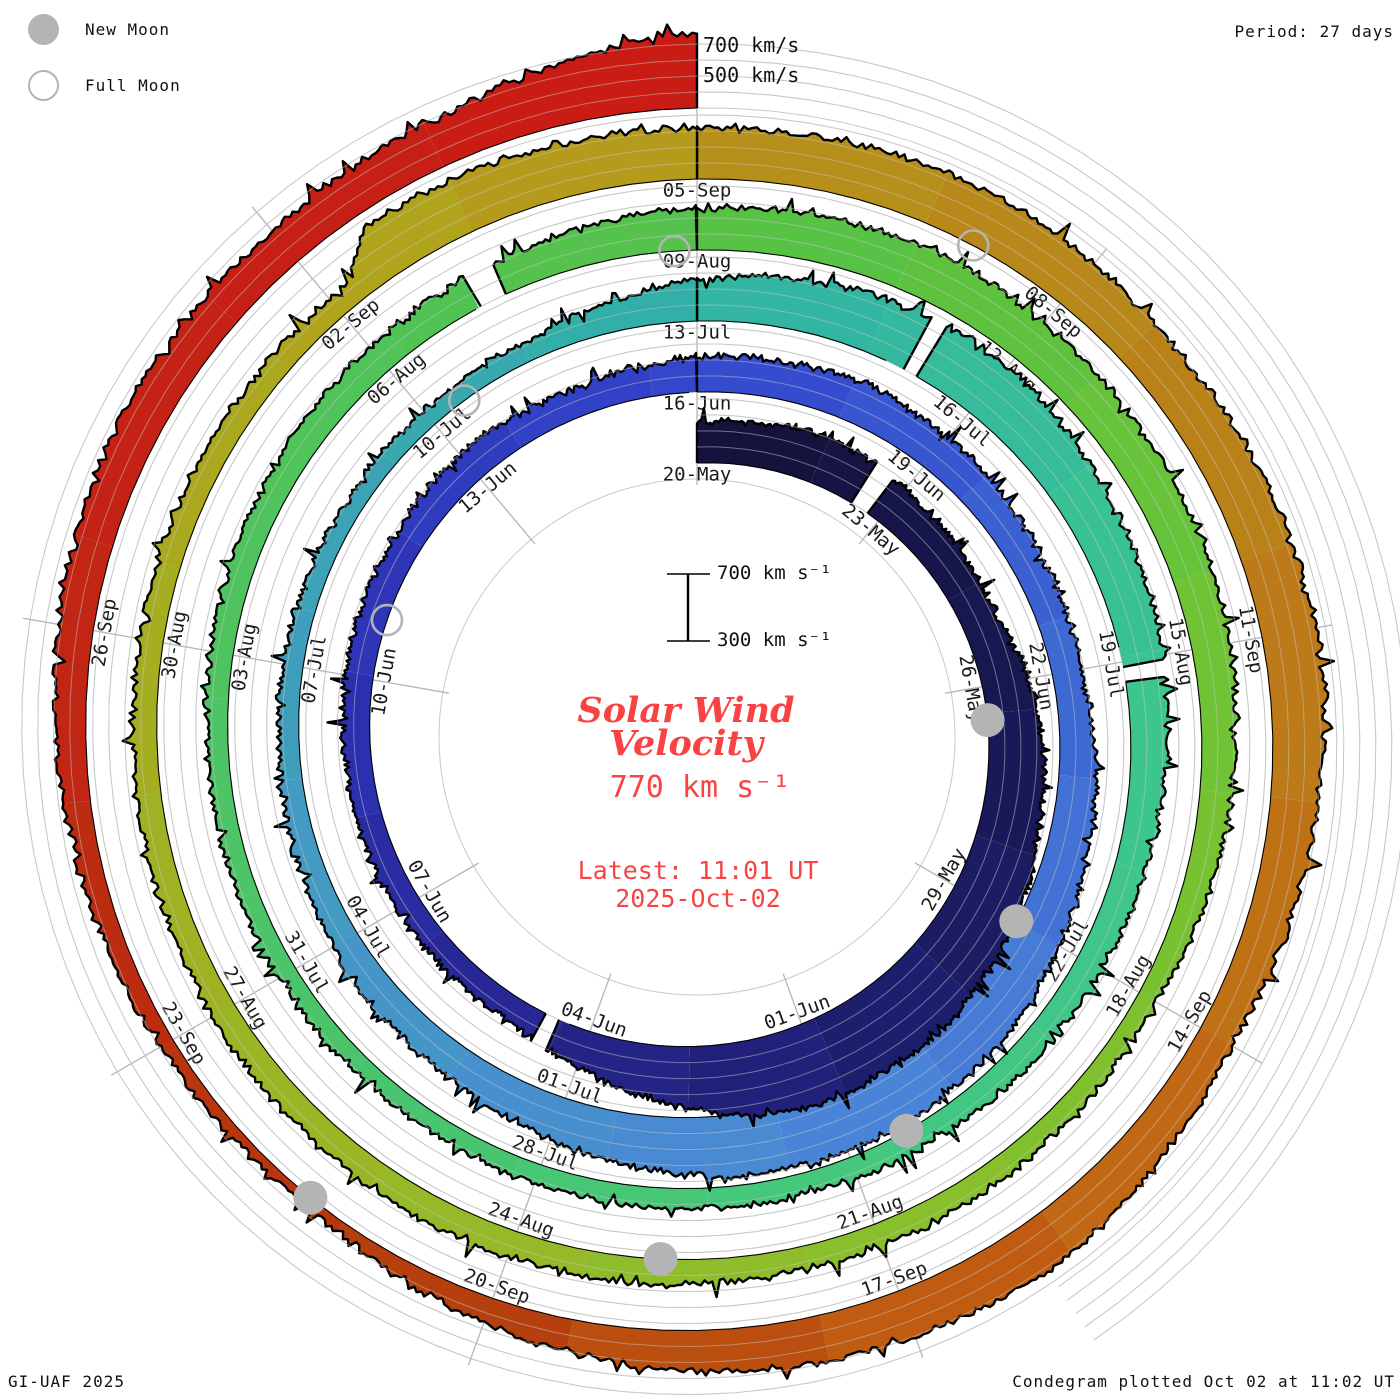 The height and width of the screenshot is (1400, 1400). What do you see at coordinates (774, 573) in the screenshot?
I see `center-scale-700-label: 700 km s⁻¹` at bounding box center [774, 573].